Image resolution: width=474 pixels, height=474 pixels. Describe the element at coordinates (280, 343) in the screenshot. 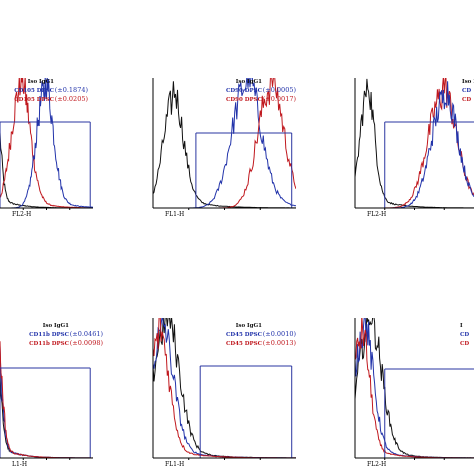

I see `legend-value: (±0.0013)` at that location.